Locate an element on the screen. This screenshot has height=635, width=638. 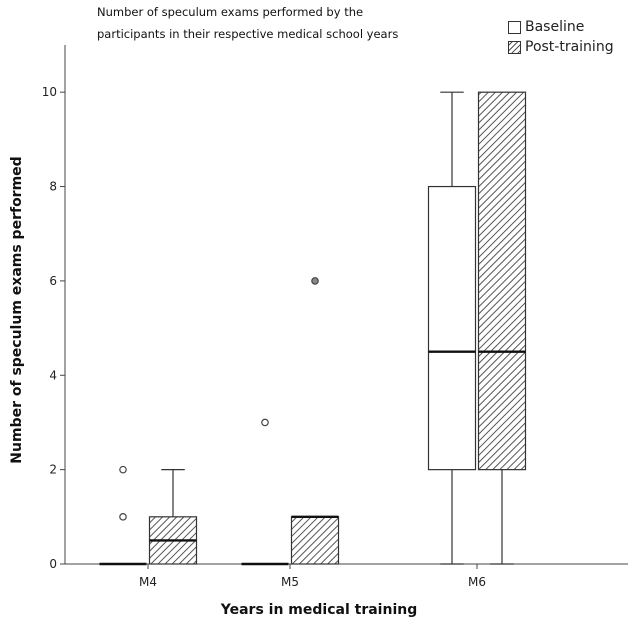
legend-swatch-baseline is located at coordinates (514, 27).